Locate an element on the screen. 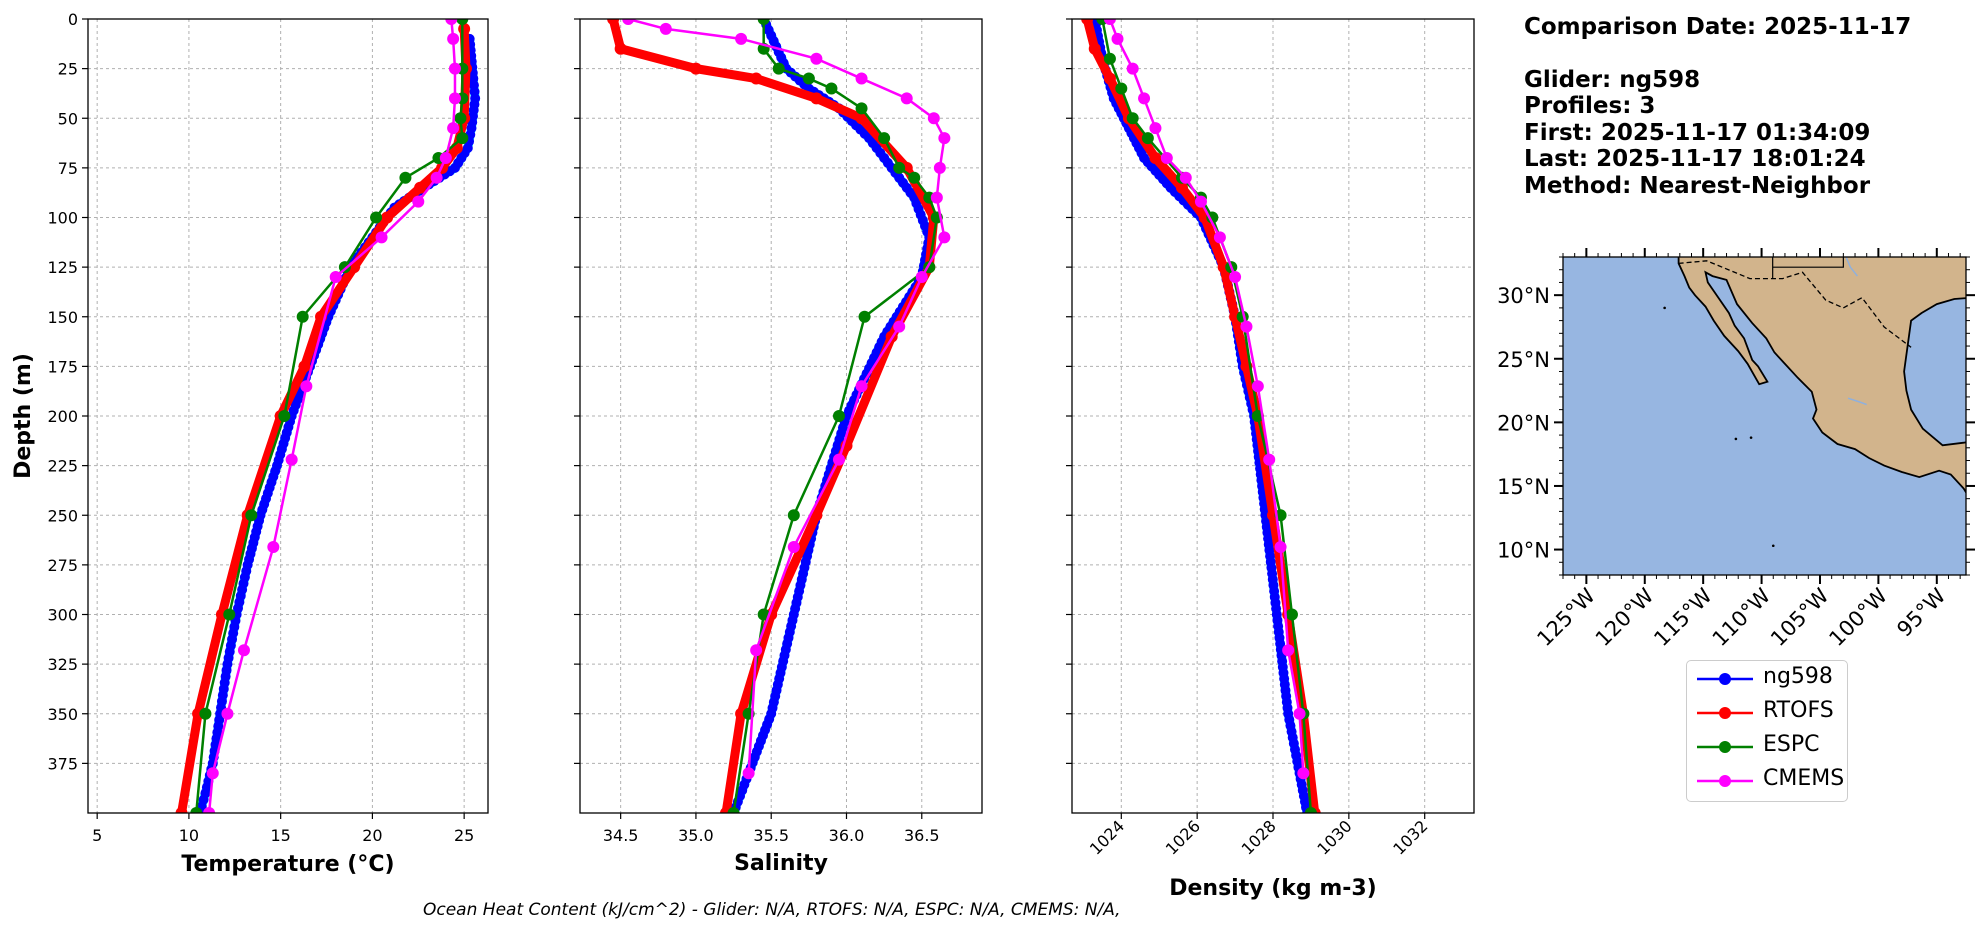 This screenshot has height=934, width=1978. plot-area-salinity is located at coordinates (779, 416).